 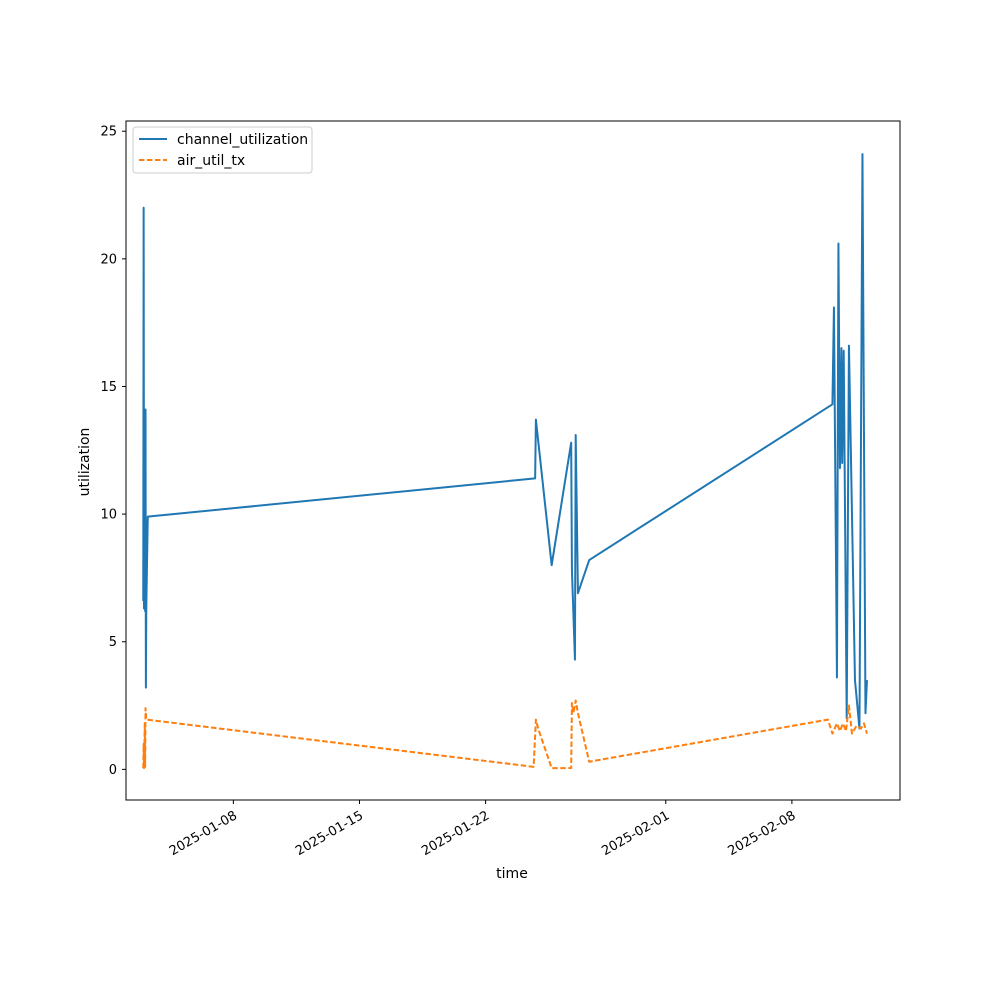 I want to click on y-tick-label: 15, so click(x=108, y=387).